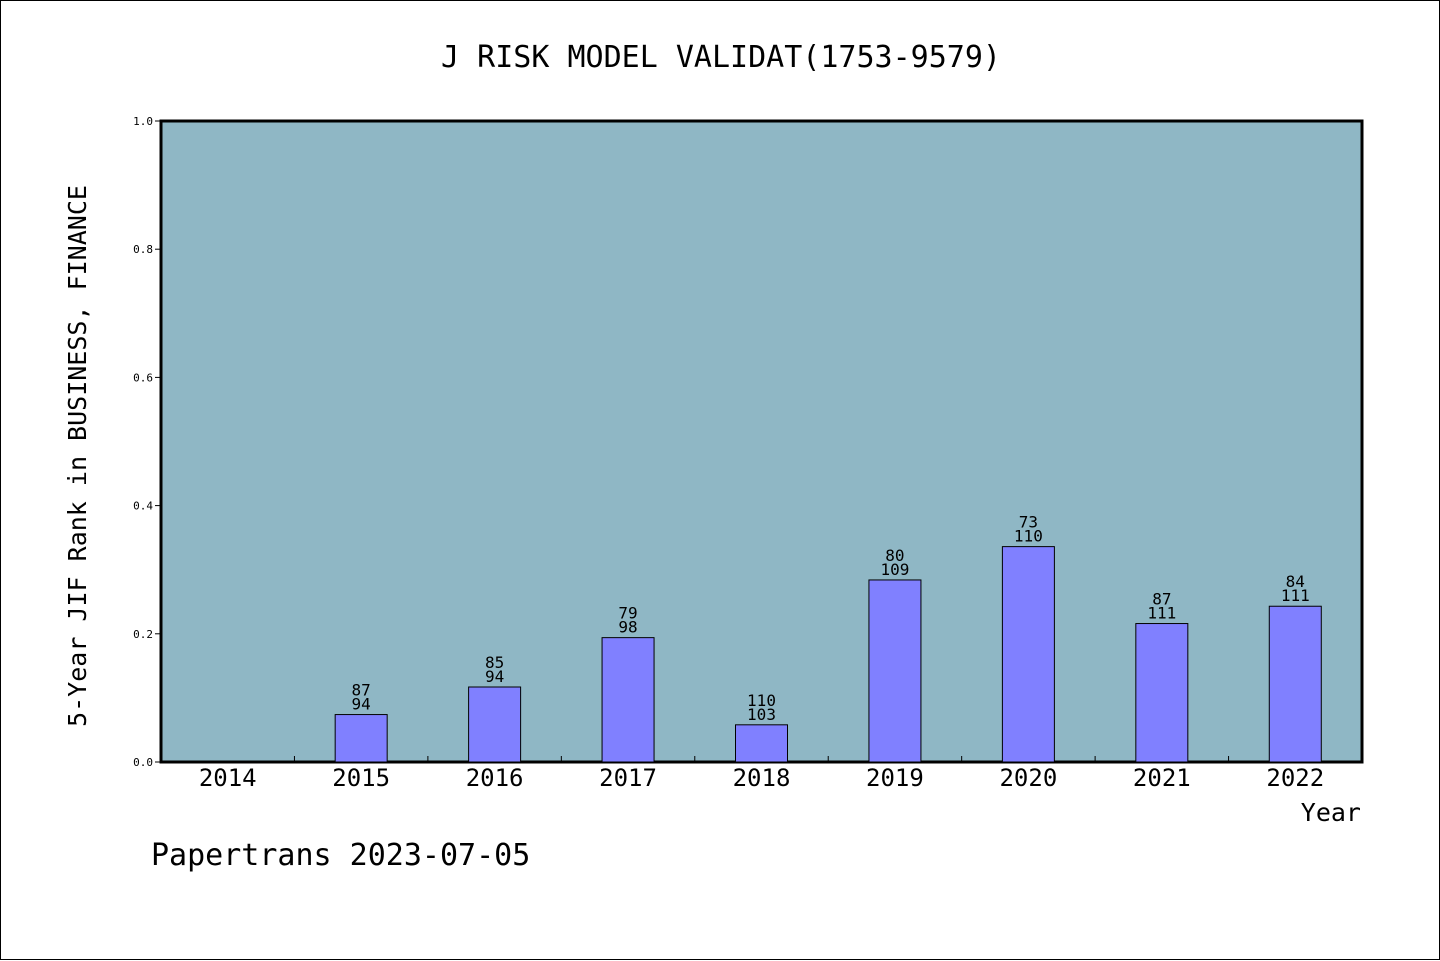 This screenshot has height=961, width=1440. What do you see at coordinates (147, 442) in the screenshot?
I see `y-axis: 0.0 0.2 0.4 0.6 0.8 1.0` at bounding box center [147, 442].